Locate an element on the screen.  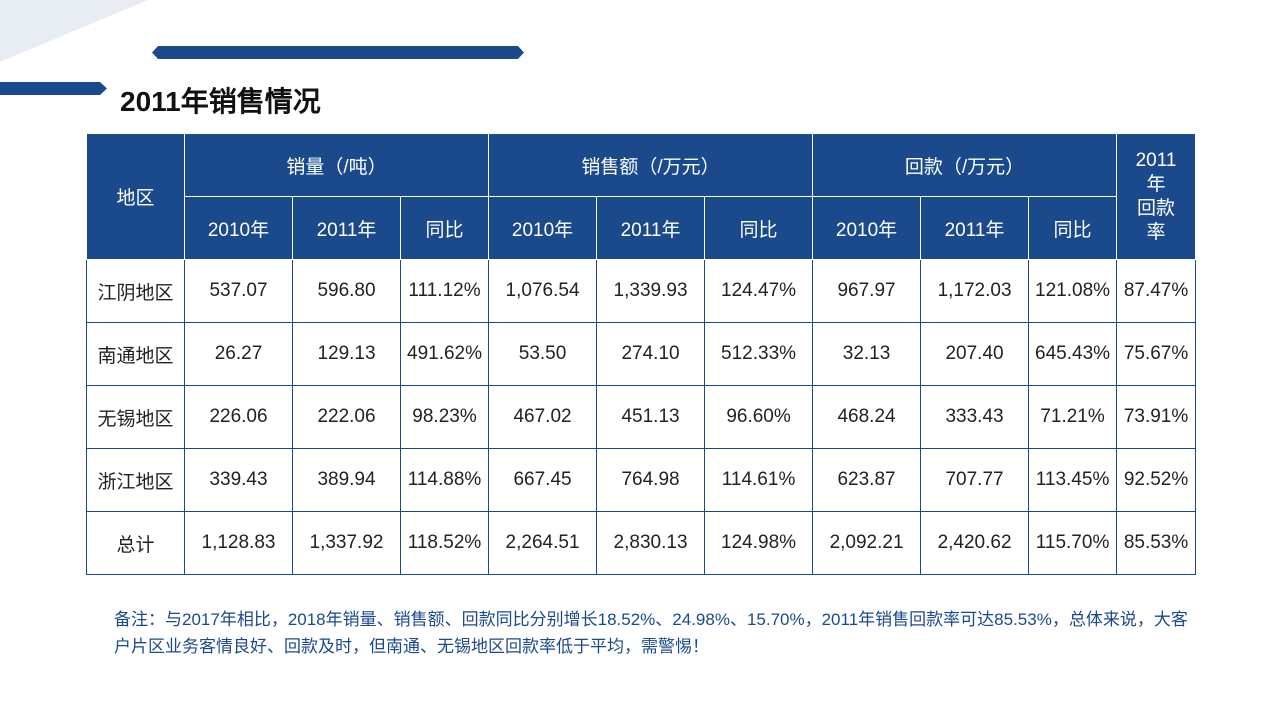
table-cell: 2,092.21 is located at coordinates (867, 543).